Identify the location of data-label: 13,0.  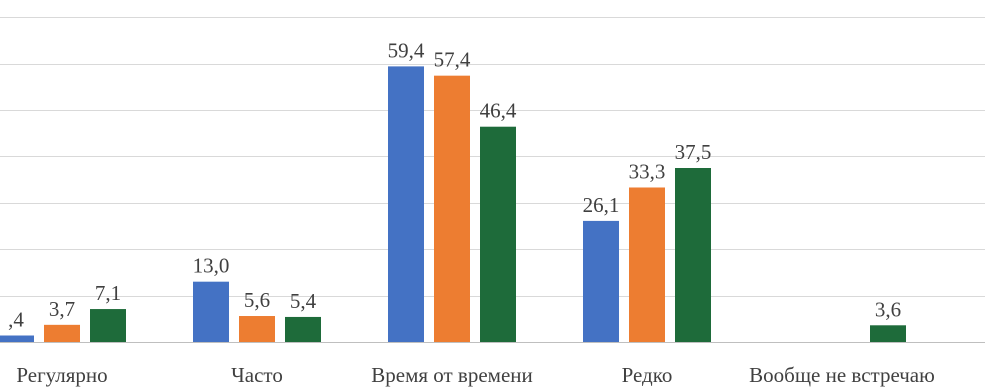
(211, 266).